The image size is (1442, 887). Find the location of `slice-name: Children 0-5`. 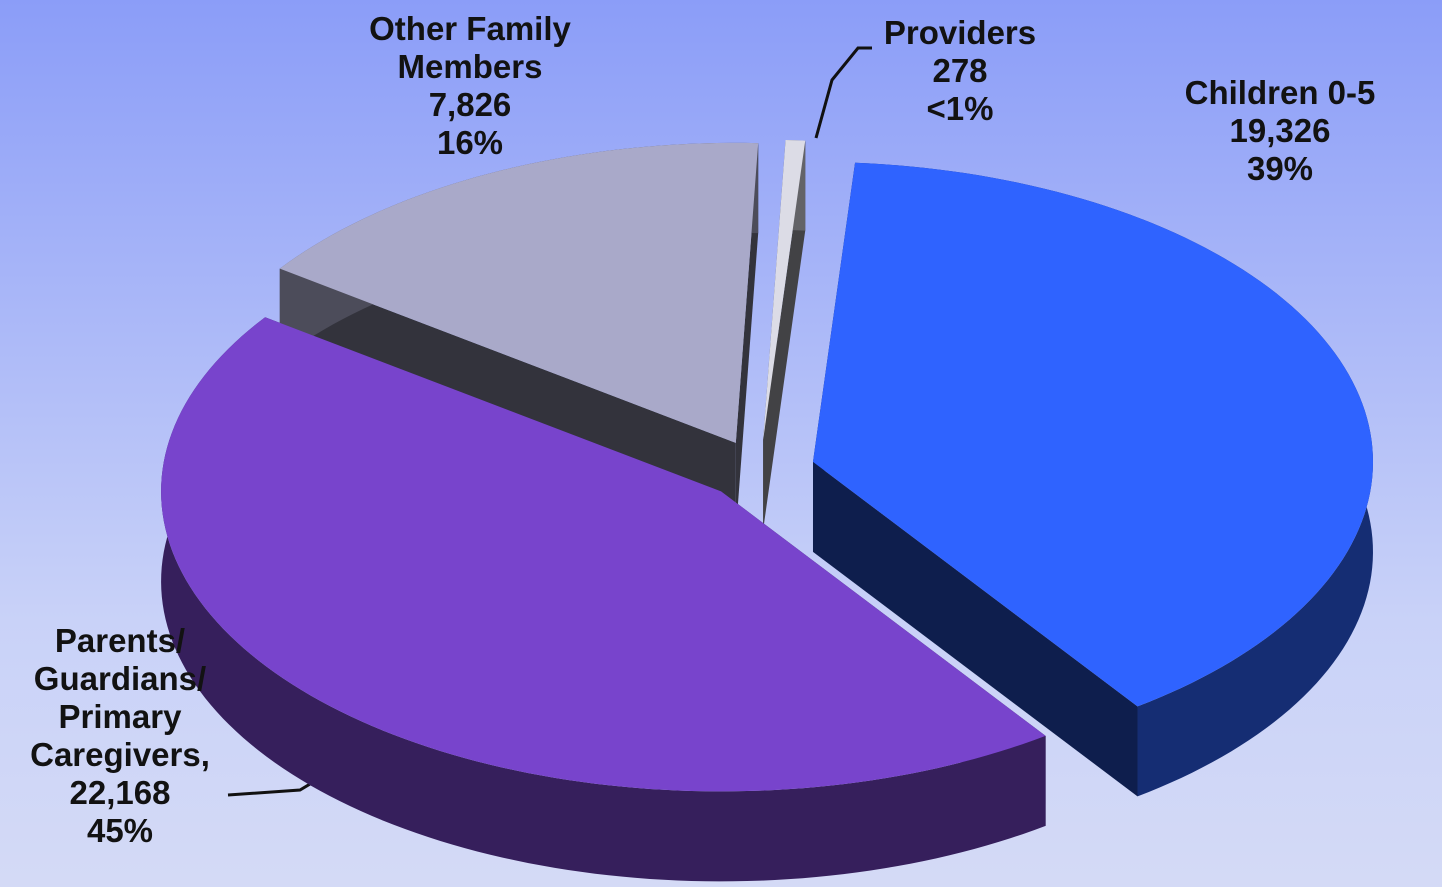

slice-name: Children 0-5 is located at coordinates (1280, 92).